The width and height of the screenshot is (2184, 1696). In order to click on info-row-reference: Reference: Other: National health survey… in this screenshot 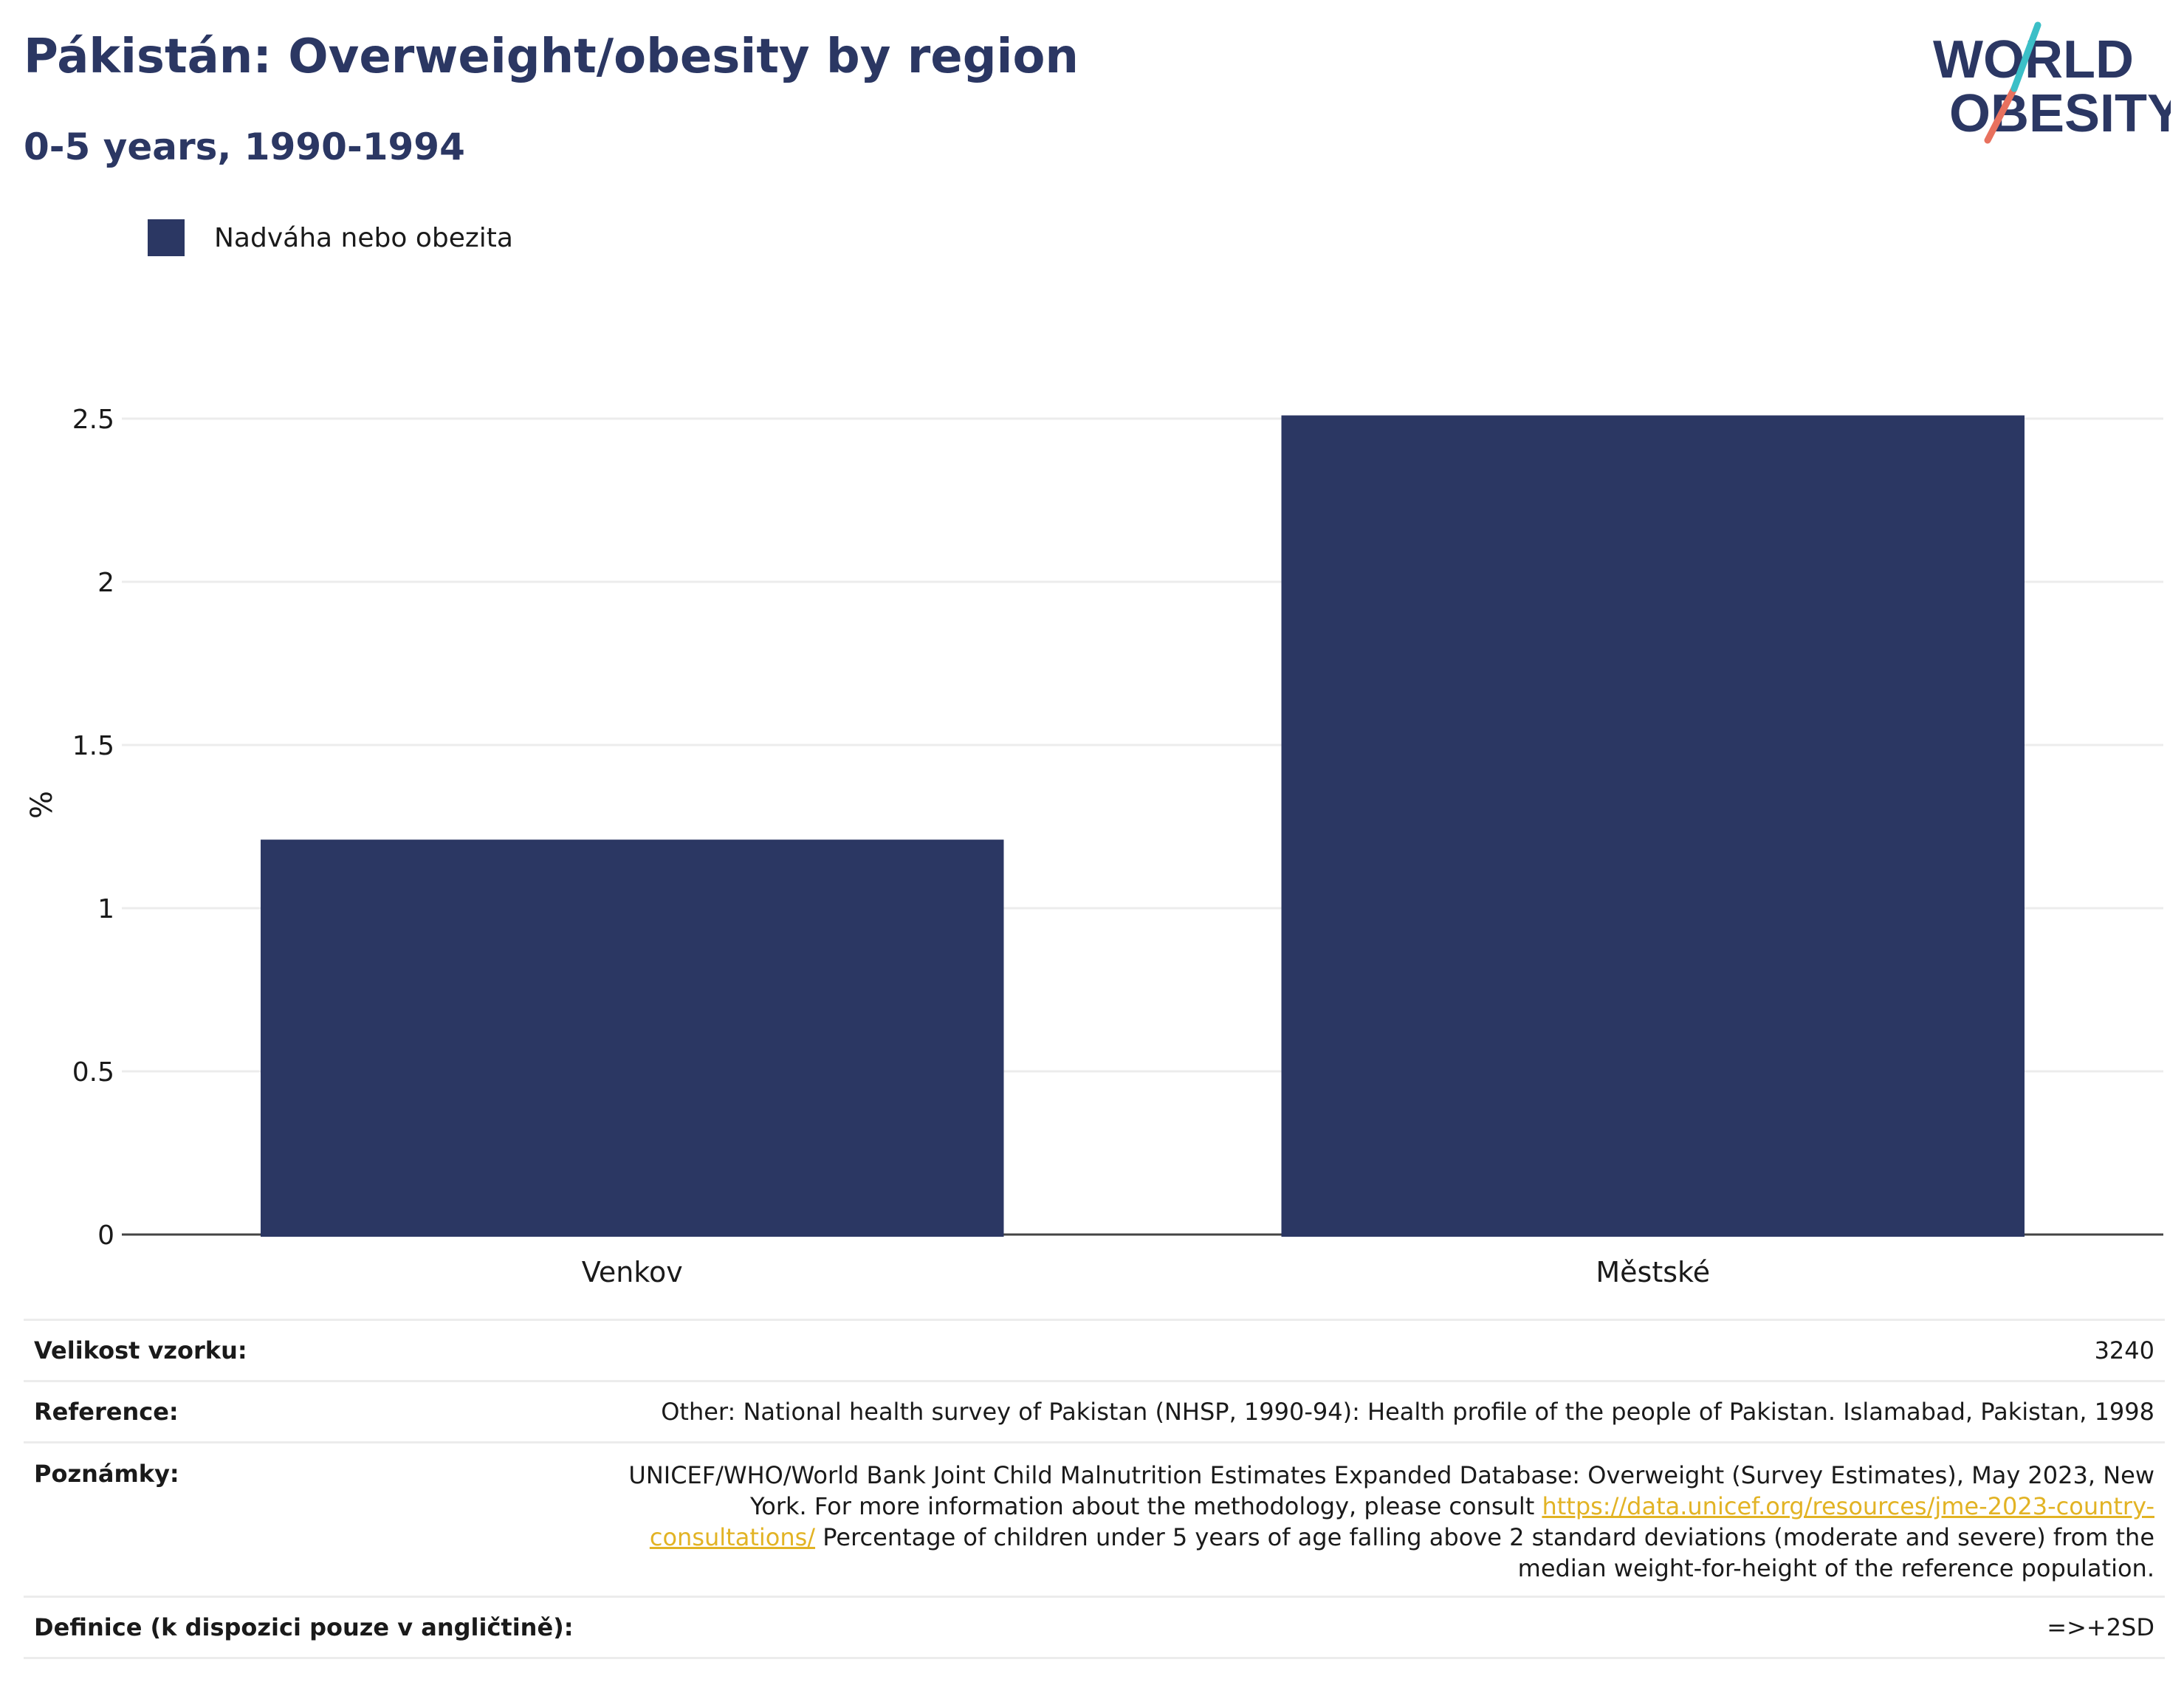, I will do `click(1095, 1412)`.